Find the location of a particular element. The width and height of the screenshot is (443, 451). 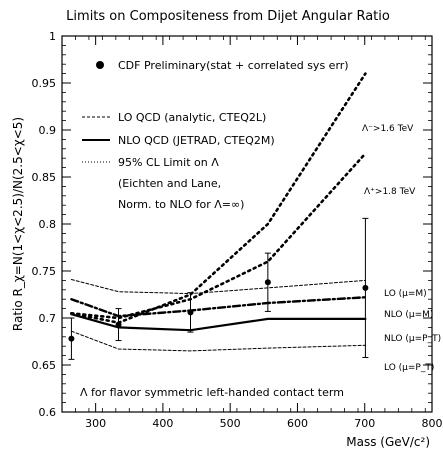

legend-nlo-label: NLO QCD (JETRAD, CTEQ2M) is located at coordinates (196, 140).